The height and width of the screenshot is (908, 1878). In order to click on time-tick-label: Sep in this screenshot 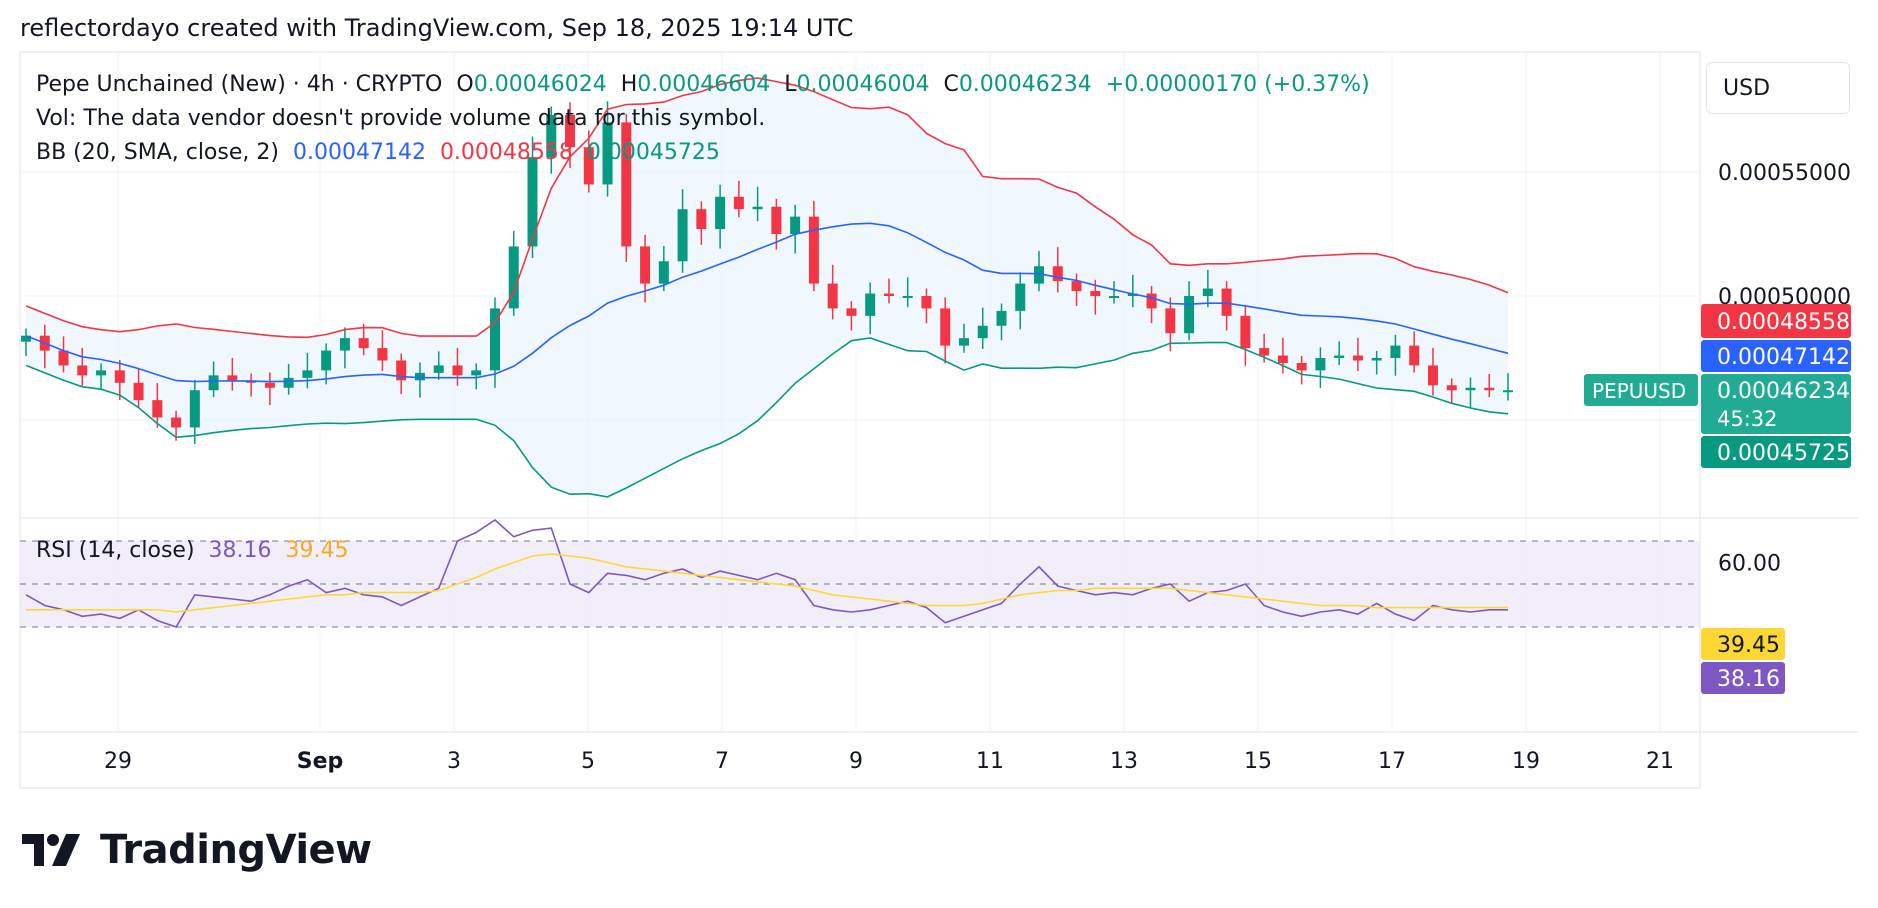, I will do `click(320, 761)`.